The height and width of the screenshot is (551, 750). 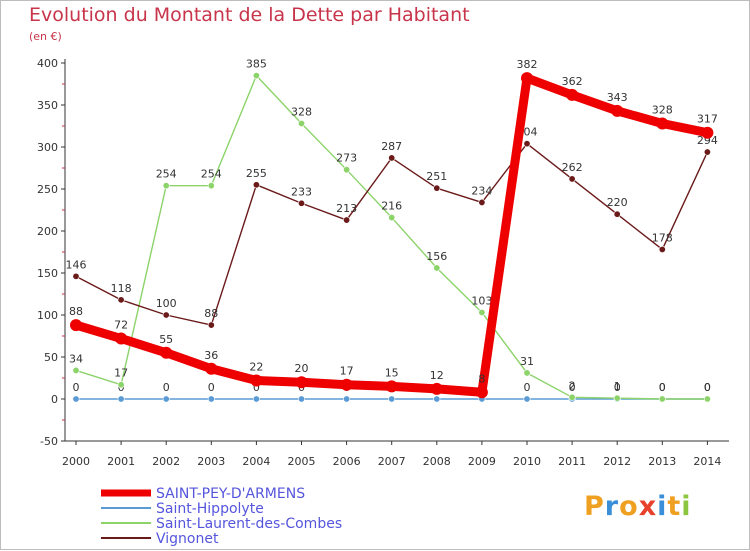 I want to click on logo-letter: x, so click(x=648, y=506).